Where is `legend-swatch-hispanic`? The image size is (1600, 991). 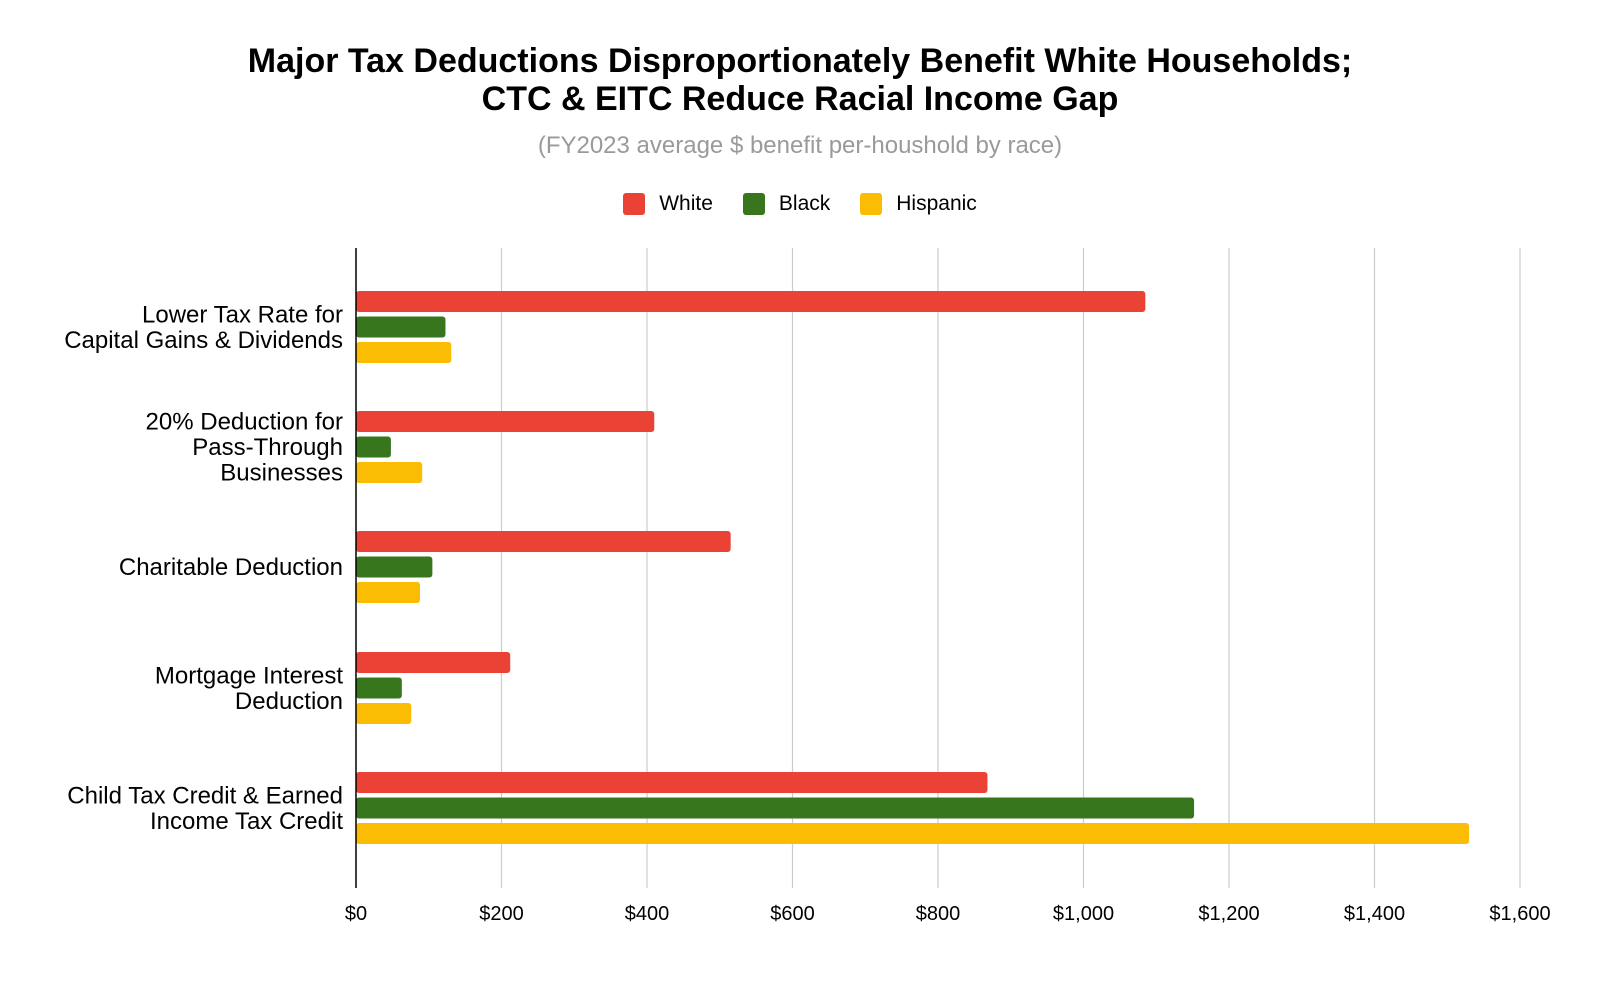 legend-swatch-hispanic is located at coordinates (871, 204).